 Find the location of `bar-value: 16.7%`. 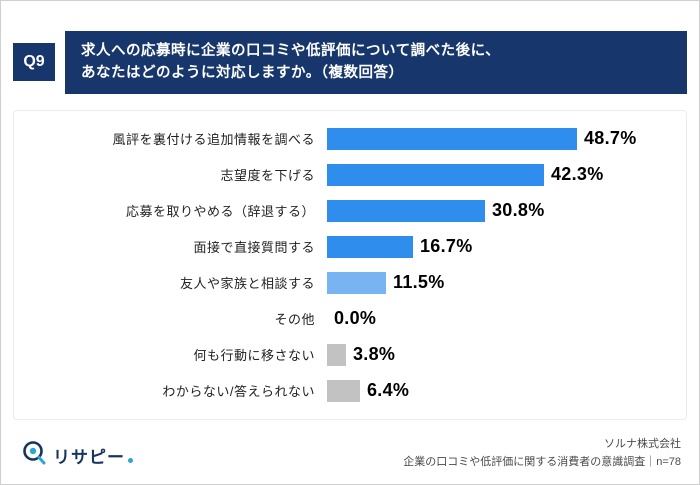

bar-value: 16.7% is located at coordinates (446, 246).